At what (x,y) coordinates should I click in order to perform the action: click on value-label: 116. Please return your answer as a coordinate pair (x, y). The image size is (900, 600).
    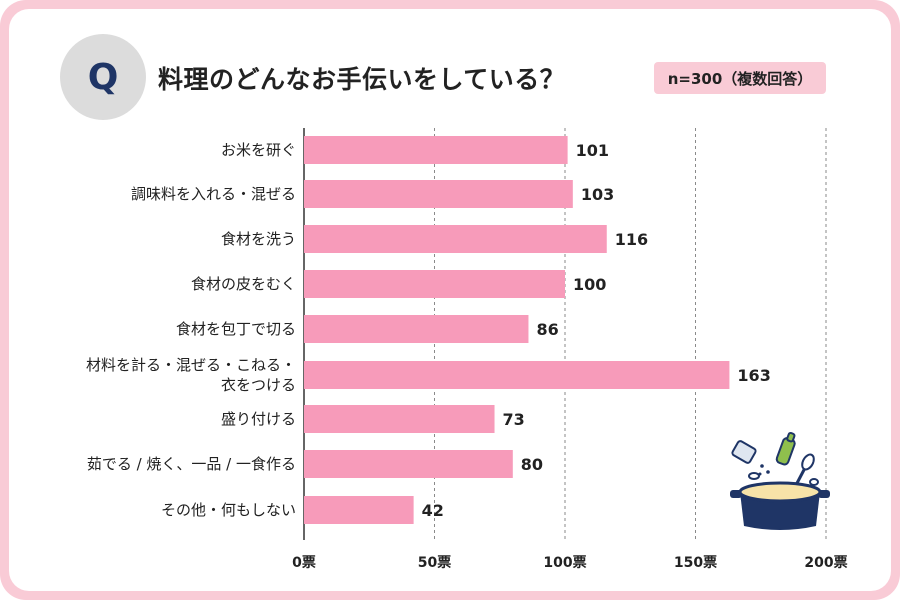
    Looking at the image, I should click on (631, 239).